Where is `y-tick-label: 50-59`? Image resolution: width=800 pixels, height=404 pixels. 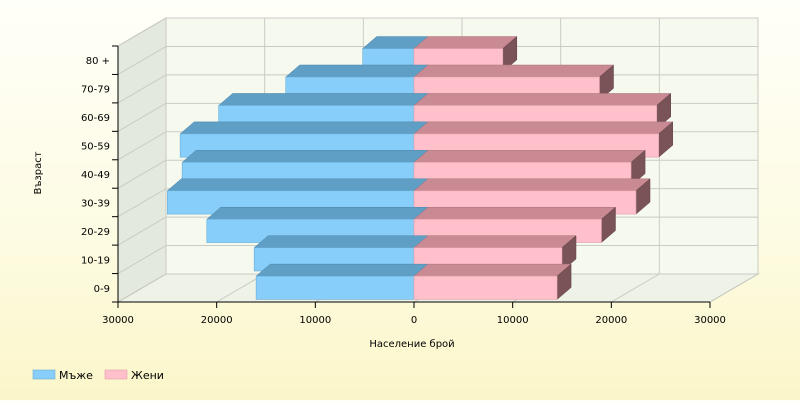
y-tick-label: 50-59 is located at coordinates (95, 147).